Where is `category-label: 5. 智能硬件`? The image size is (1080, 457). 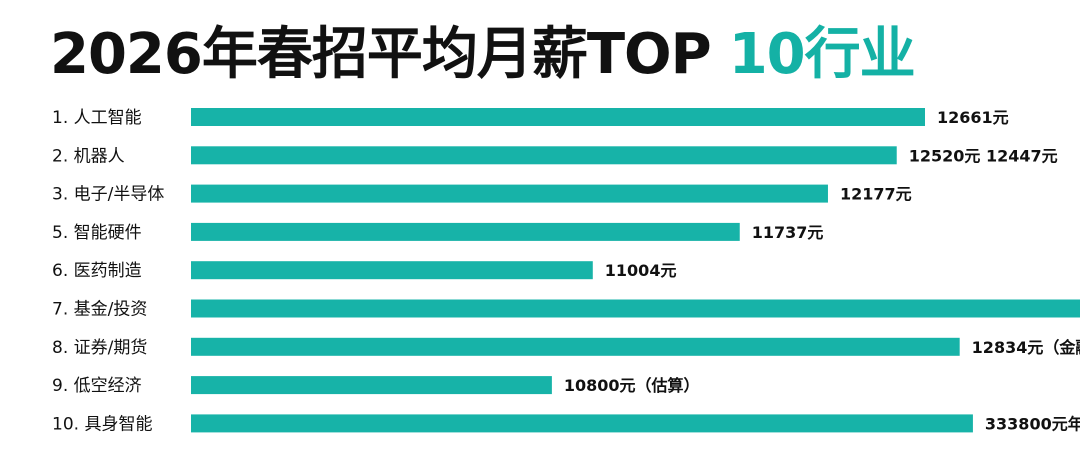
category-label: 5. 智能硬件 is located at coordinates (97, 233).